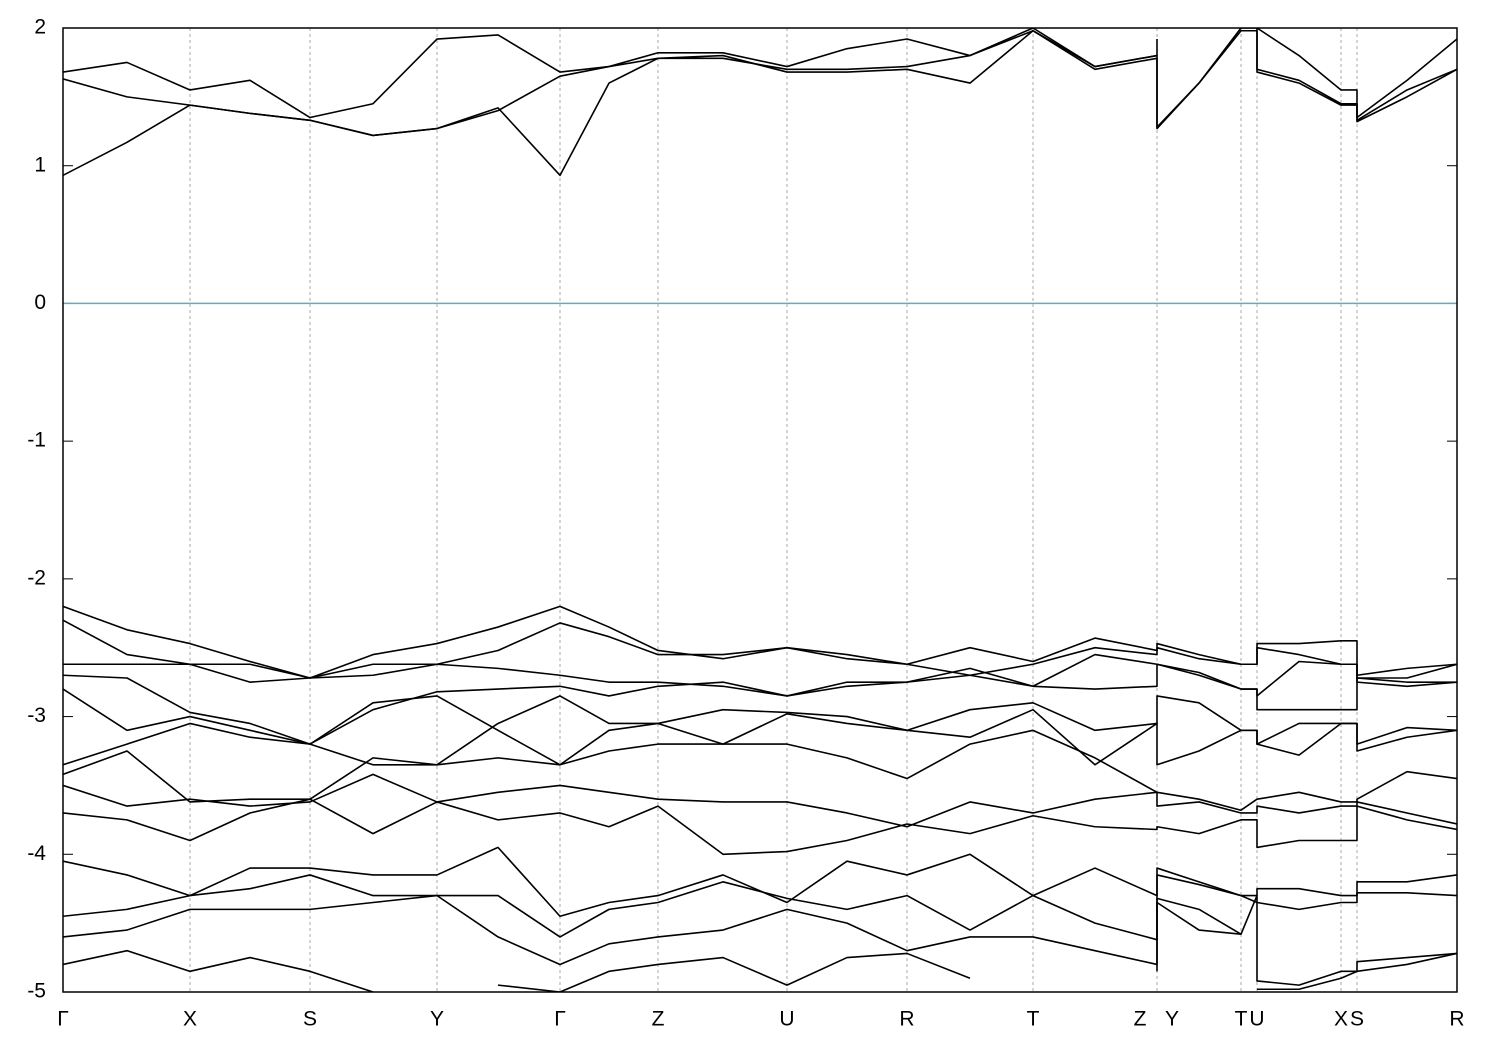 This screenshot has height=1050, width=1500. What do you see at coordinates (40, 302) in the screenshot?
I see `y-tick-label: 0` at bounding box center [40, 302].